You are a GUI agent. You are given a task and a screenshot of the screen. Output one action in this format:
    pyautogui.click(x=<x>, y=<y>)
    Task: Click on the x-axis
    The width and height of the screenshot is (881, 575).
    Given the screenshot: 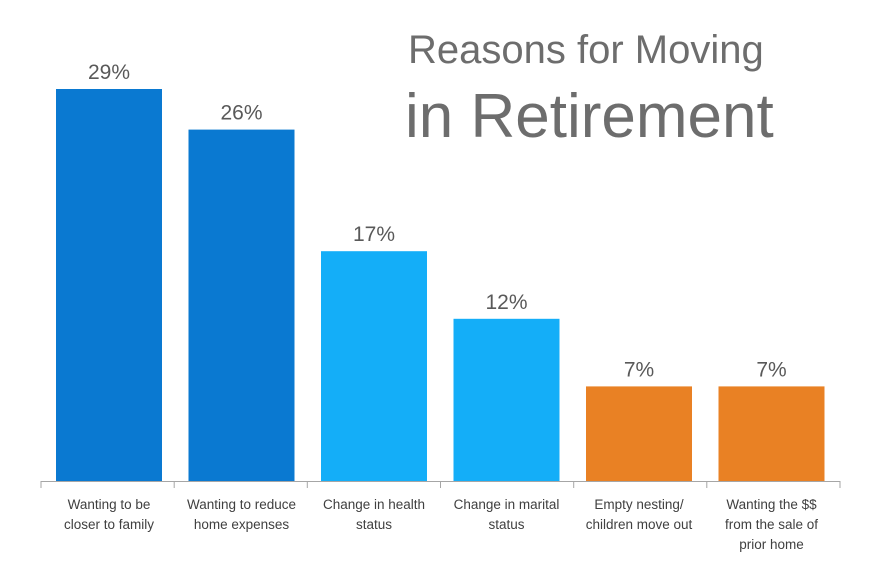 What is the action you would take?
    pyautogui.click(x=440, y=484)
    